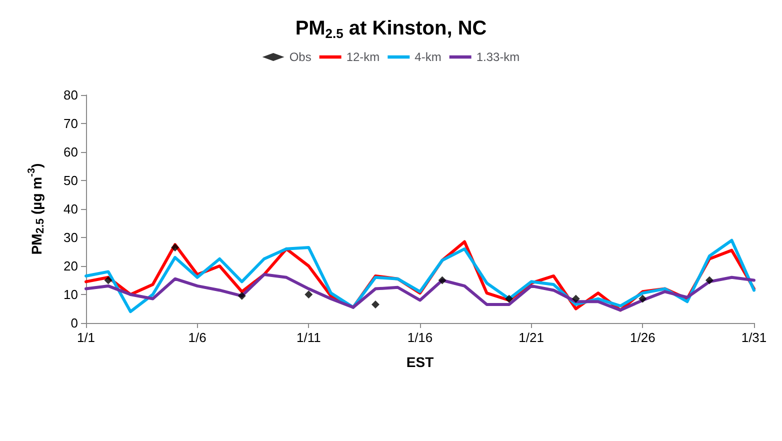  Describe the element at coordinates (308, 337) in the screenshot. I see `x-tick-label: 1/11` at that location.